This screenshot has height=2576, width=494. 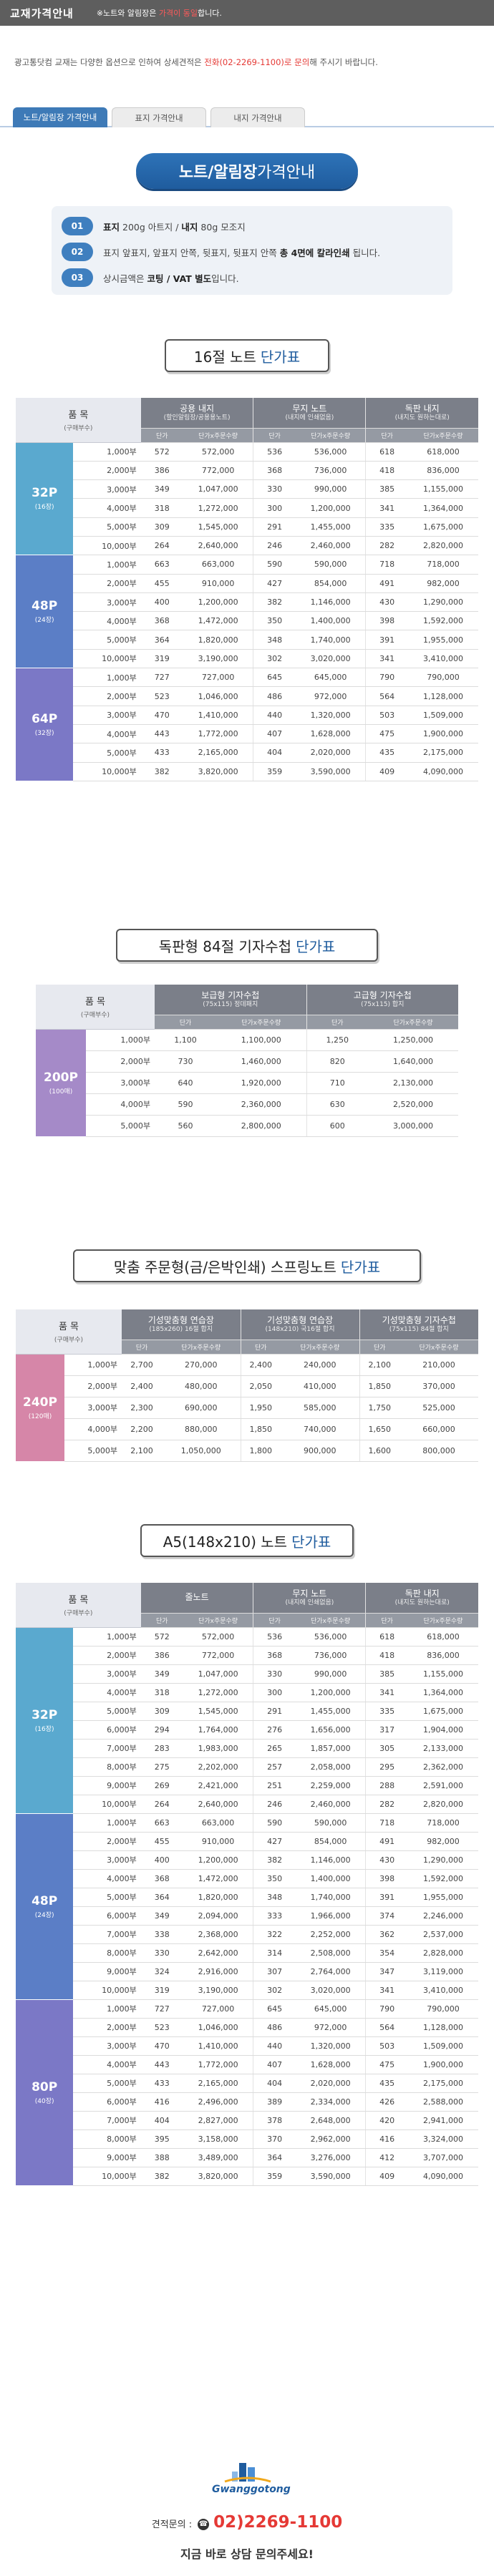 I want to click on page-count-group: 48P (24장), so click(x=45, y=1906).